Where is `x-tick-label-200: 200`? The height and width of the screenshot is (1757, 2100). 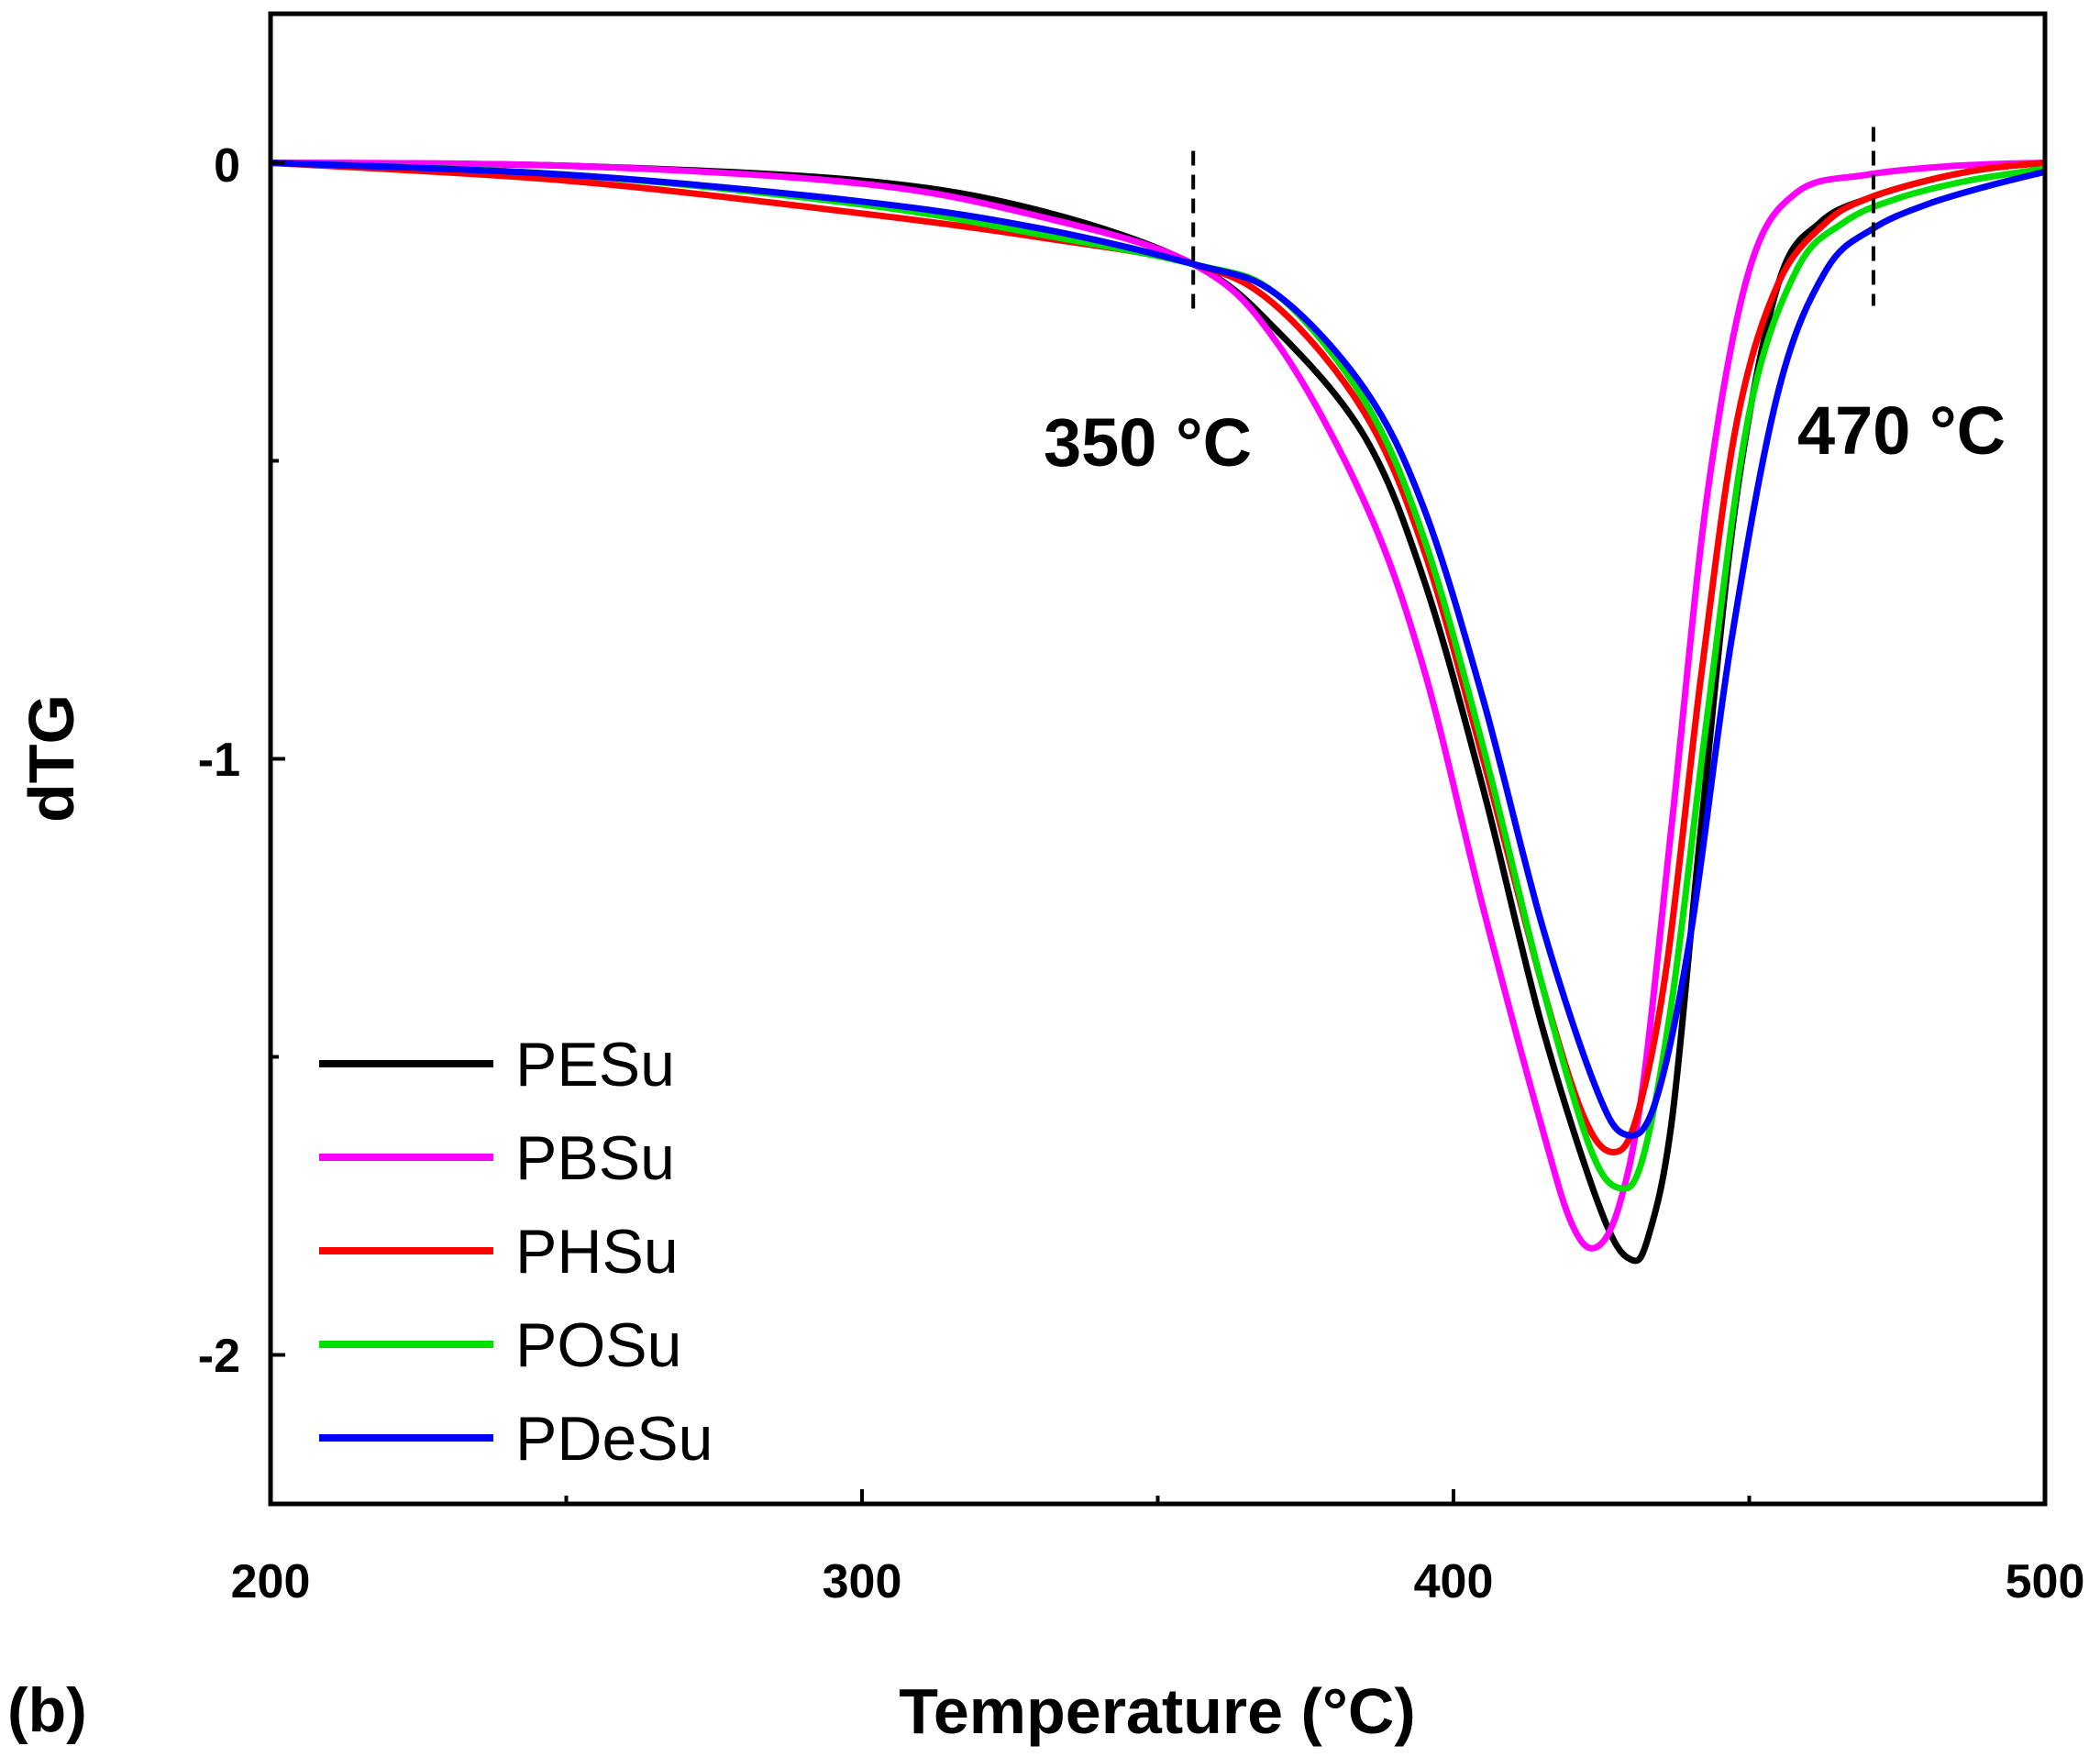 x-tick-label-200: 200 is located at coordinates (271, 1581).